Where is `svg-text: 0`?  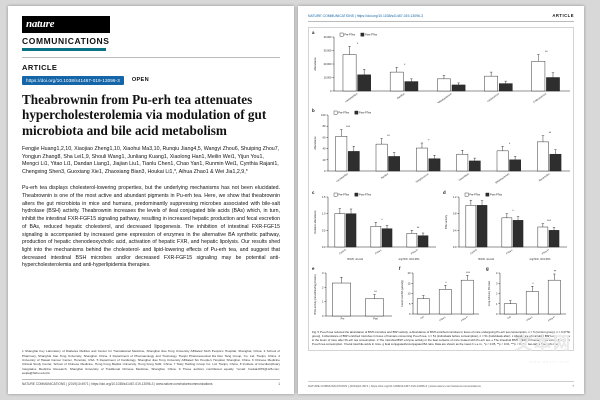
svg-text: 0 is located at coordinates (325, 171).